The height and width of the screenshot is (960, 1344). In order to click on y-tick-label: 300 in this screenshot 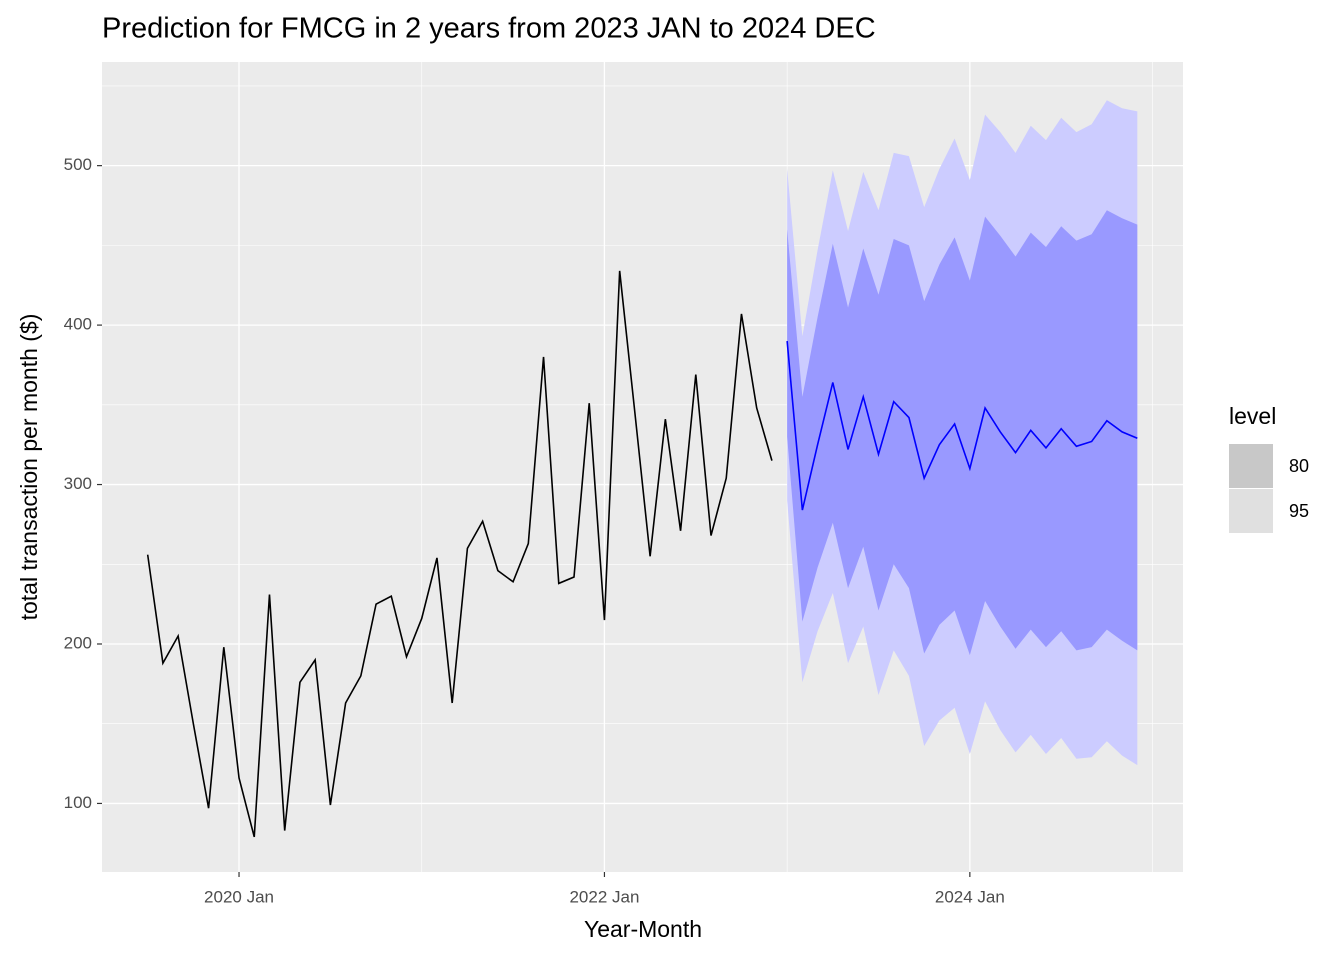, I will do `click(78, 483)`.